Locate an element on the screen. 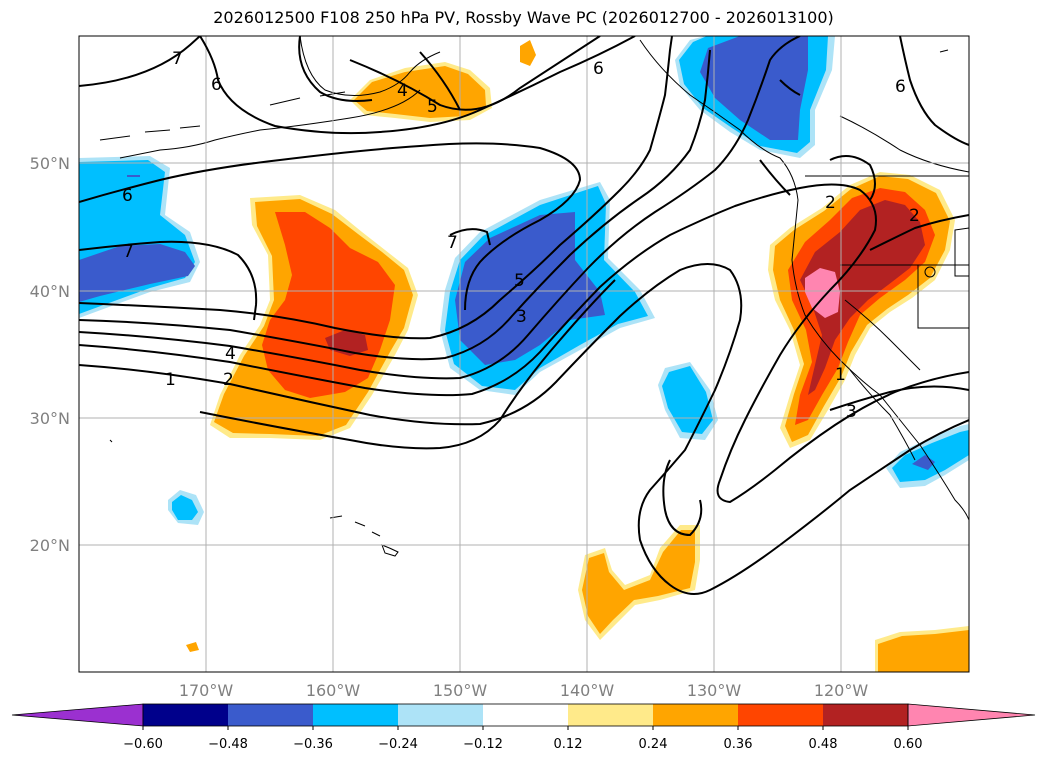 The image size is (1047, 765). colorbar is located at coordinates (523, 715).